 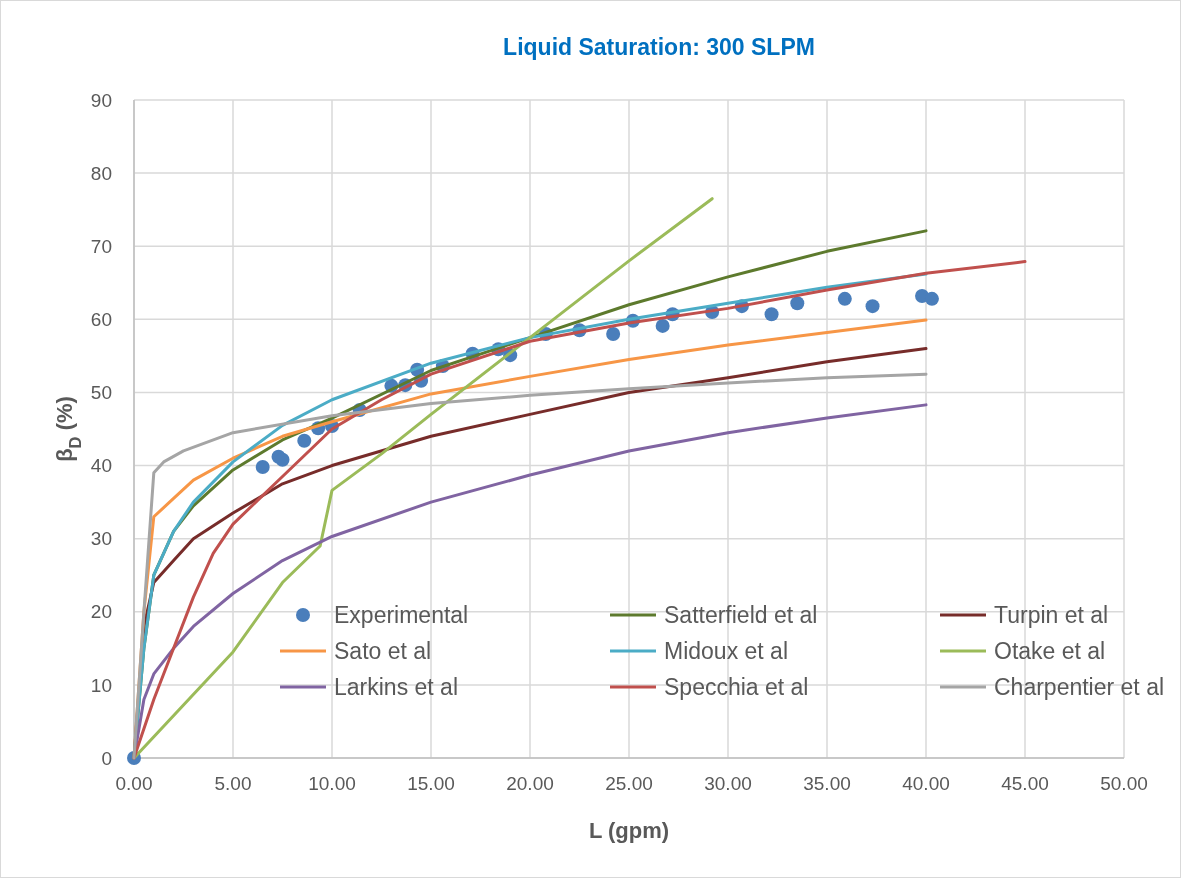 I want to click on x-tick-label: 35.00, so click(x=827, y=783).